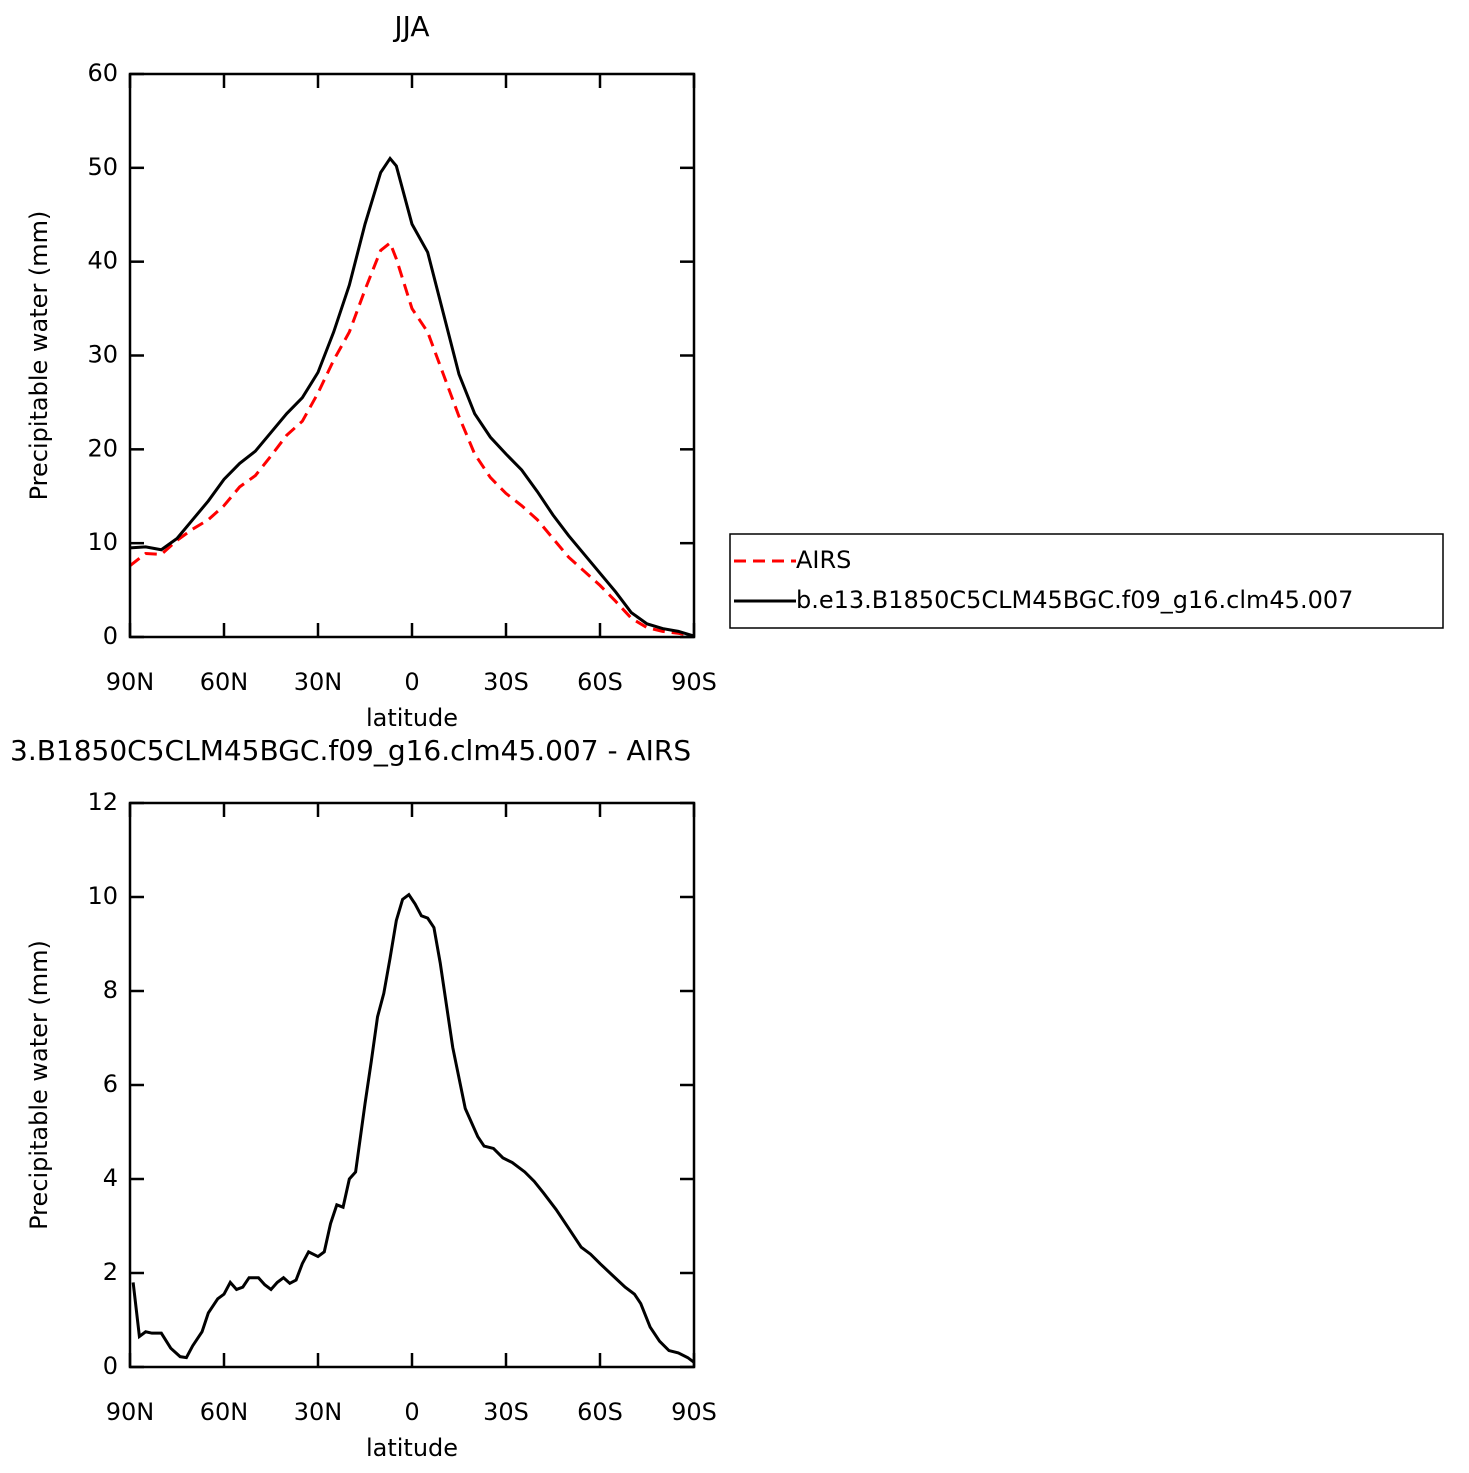  I want to click on y-tick-label: 2, so click(110, 1272).